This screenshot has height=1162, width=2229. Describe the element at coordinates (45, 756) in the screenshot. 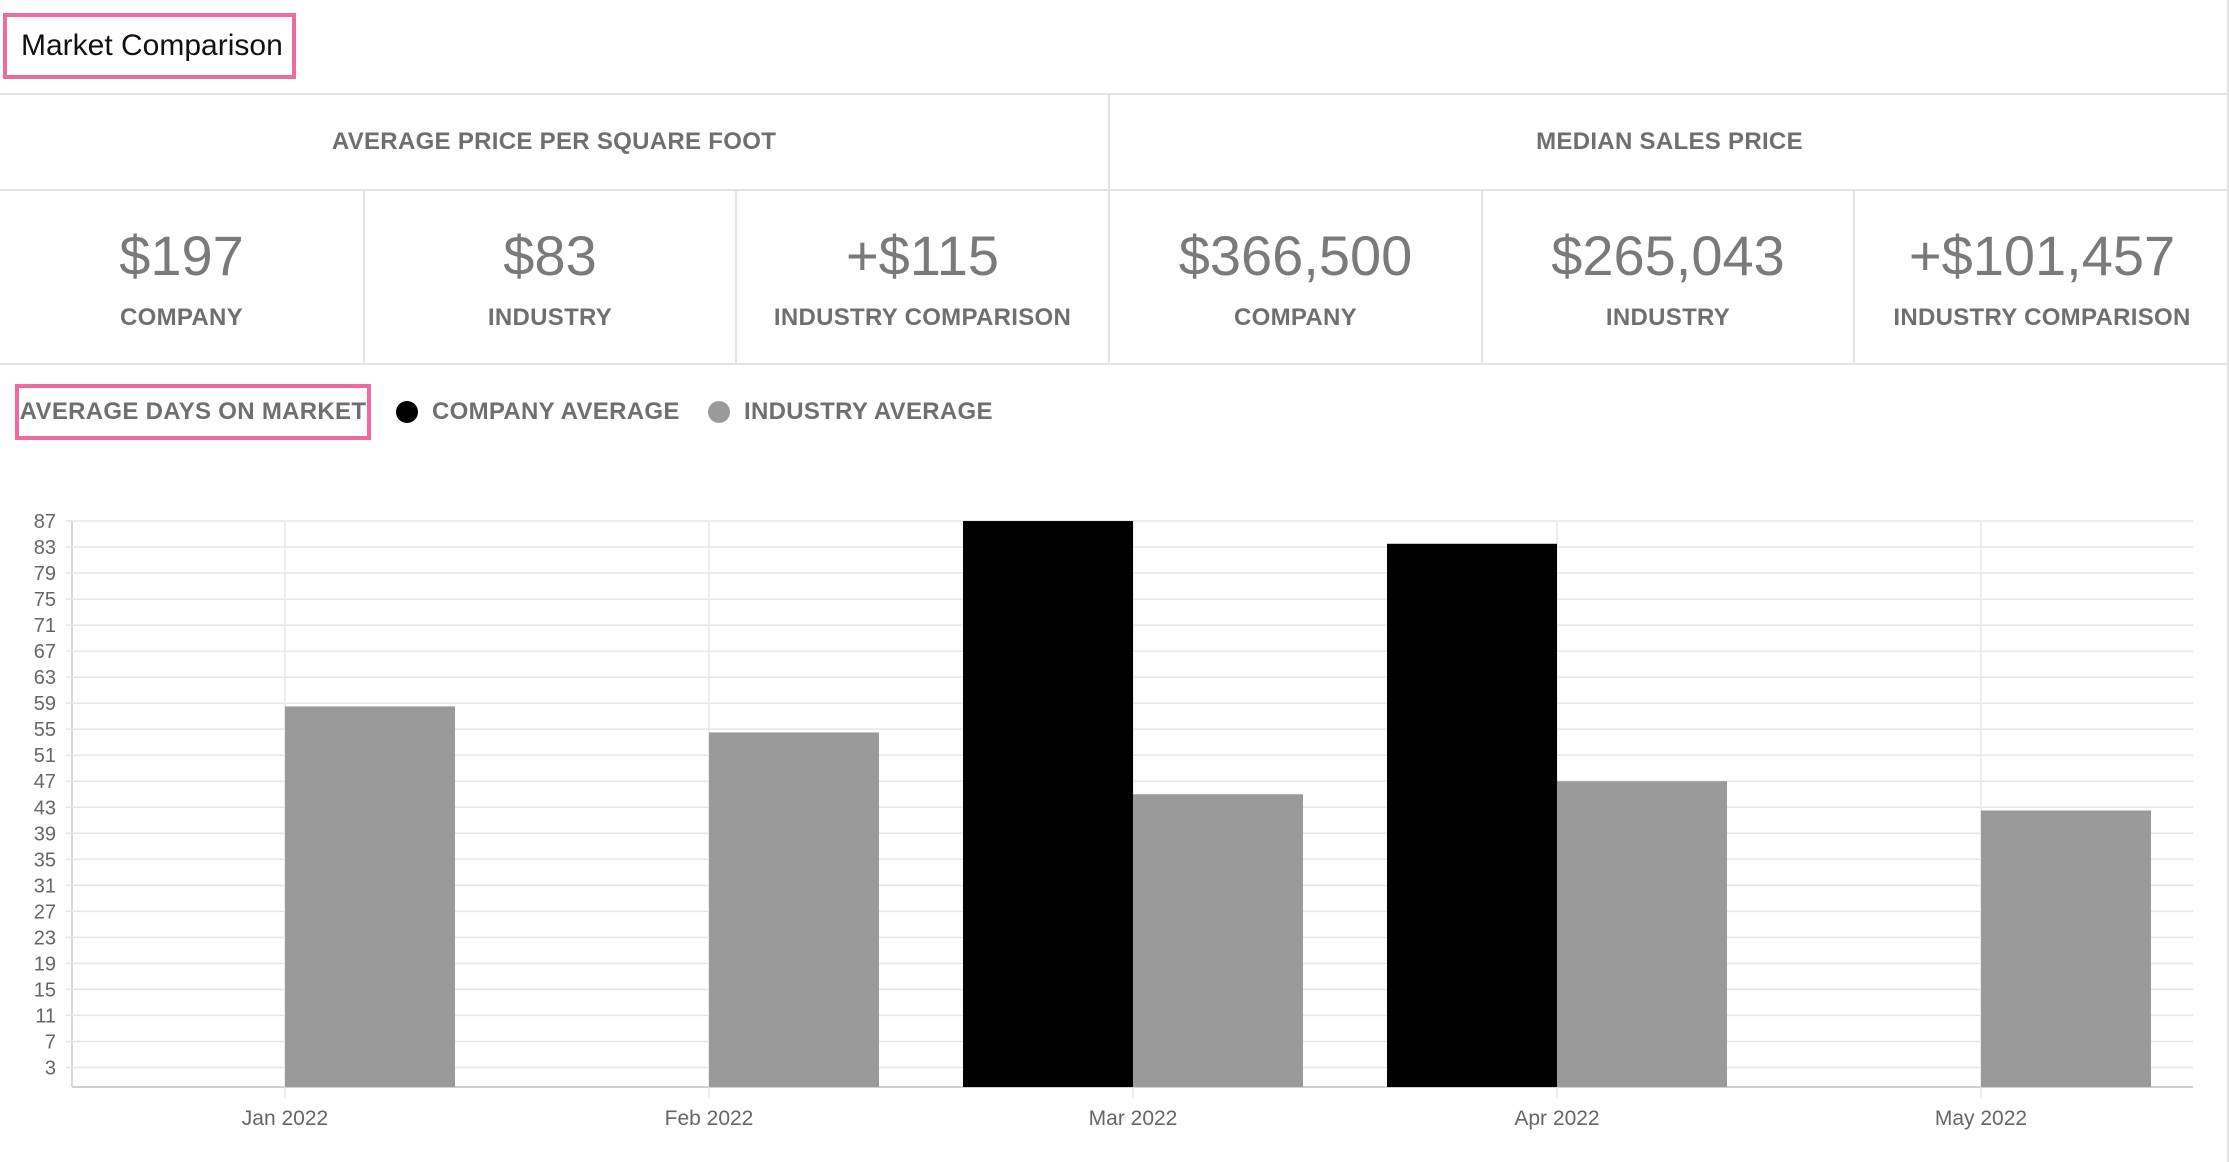

I see `y-tick-label: 51` at that location.